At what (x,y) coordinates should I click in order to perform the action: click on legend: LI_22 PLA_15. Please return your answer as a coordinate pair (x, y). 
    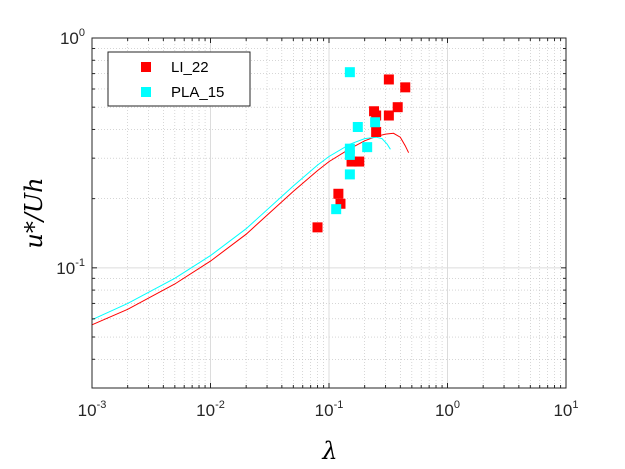
    Looking at the image, I should click on (179, 79).